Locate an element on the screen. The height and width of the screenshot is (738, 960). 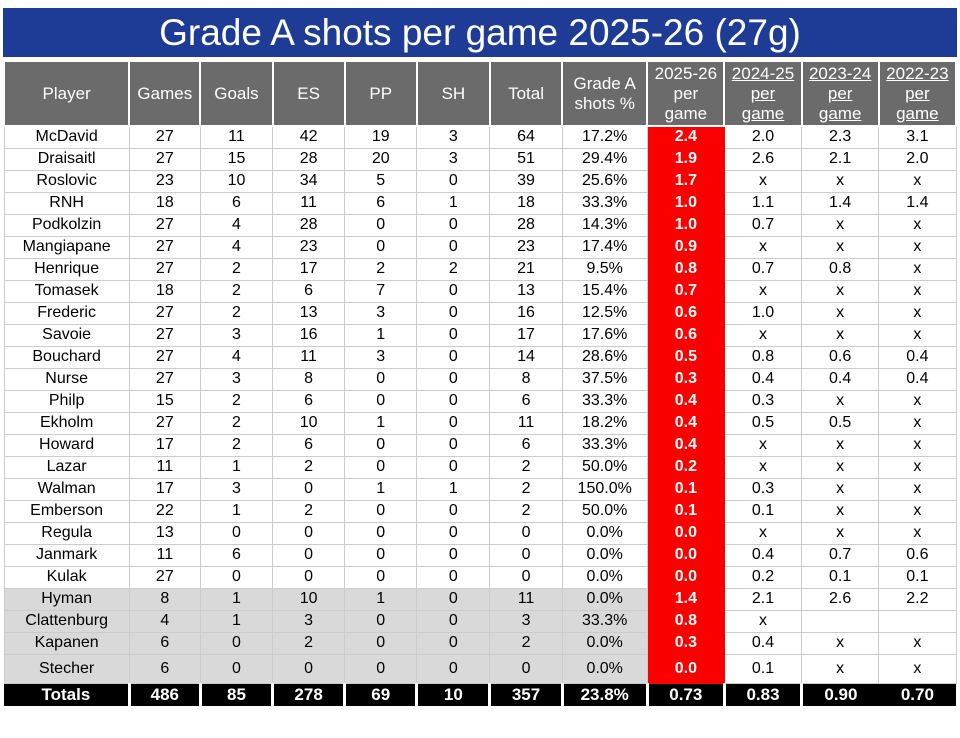
table-row: Regula 13 0 0 0 0 0 0.0% 0.0 x x x is located at coordinates (480, 533).